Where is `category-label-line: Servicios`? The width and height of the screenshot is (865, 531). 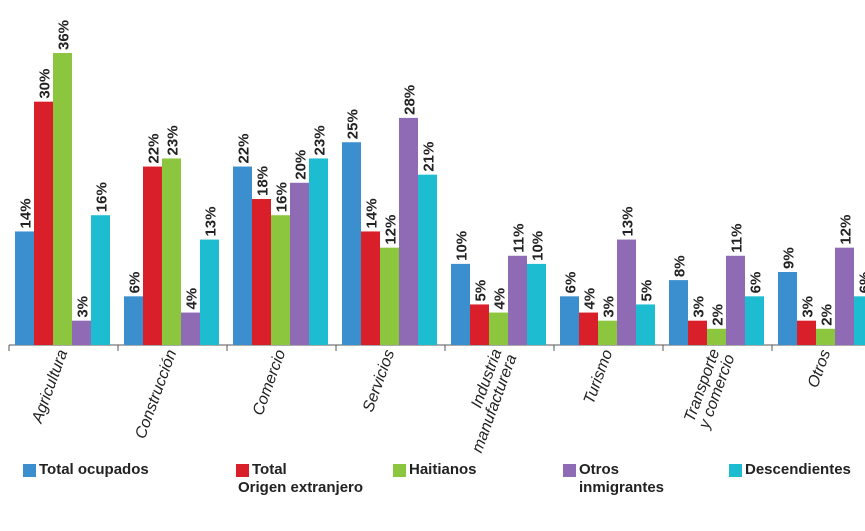 category-label-line: Servicios is located at coordinates (379, 381).